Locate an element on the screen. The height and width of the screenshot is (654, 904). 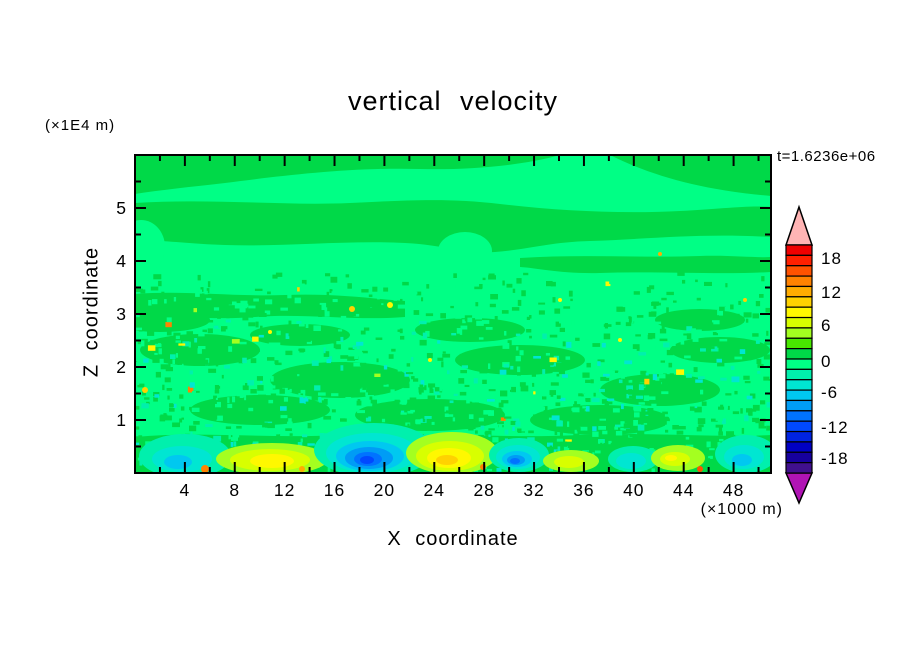
x-tick-label: 12 is located at coordinates (284, 490).